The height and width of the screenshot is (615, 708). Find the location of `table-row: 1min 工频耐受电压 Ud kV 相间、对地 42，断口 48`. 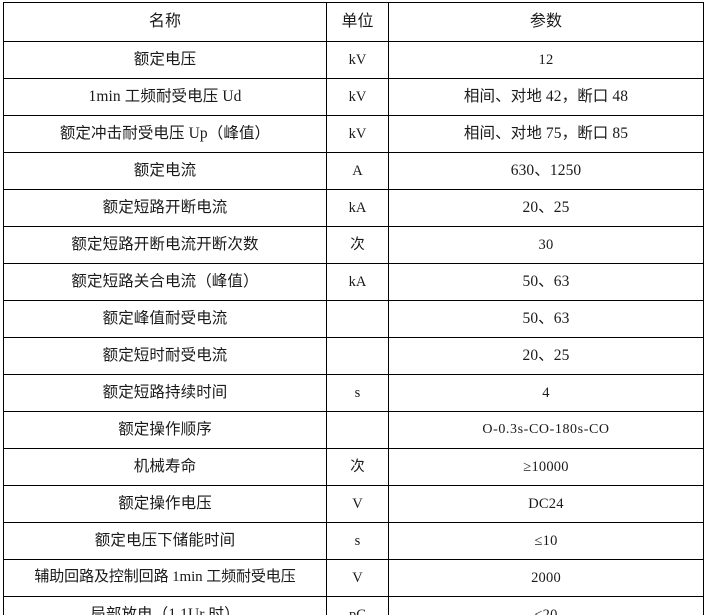

table-row: 1min 工频耐受电压 Ud kV 相间、对地 42，断口 48 is located at coordinates (353, 97).